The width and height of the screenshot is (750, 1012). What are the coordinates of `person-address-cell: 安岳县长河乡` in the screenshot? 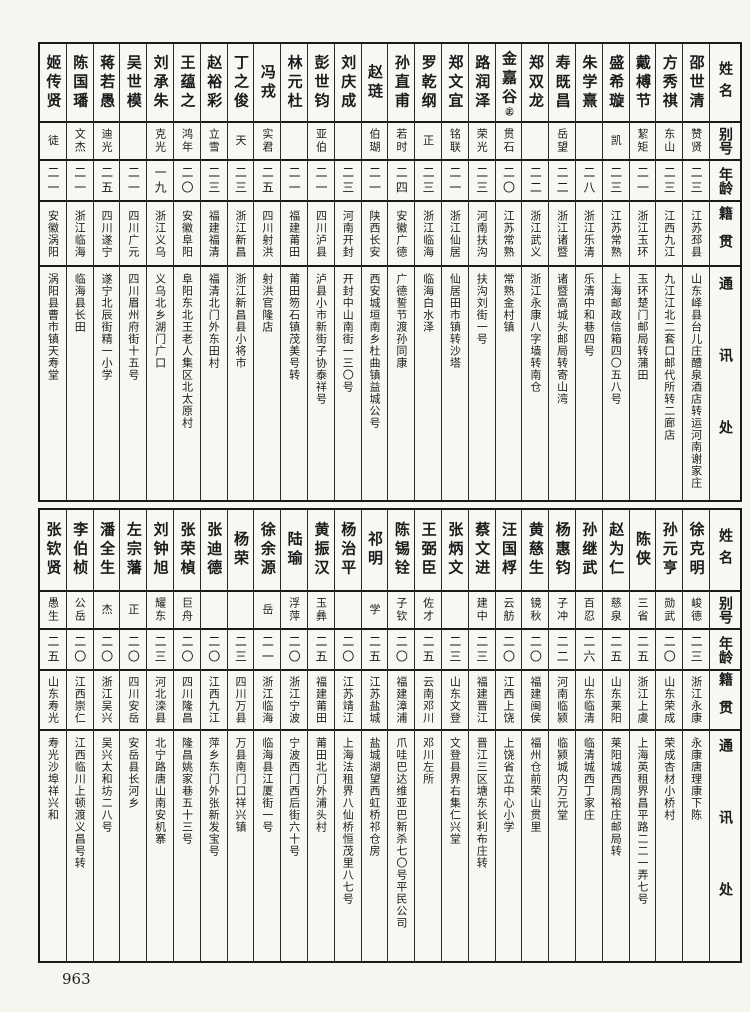 It's located at (133, 845).